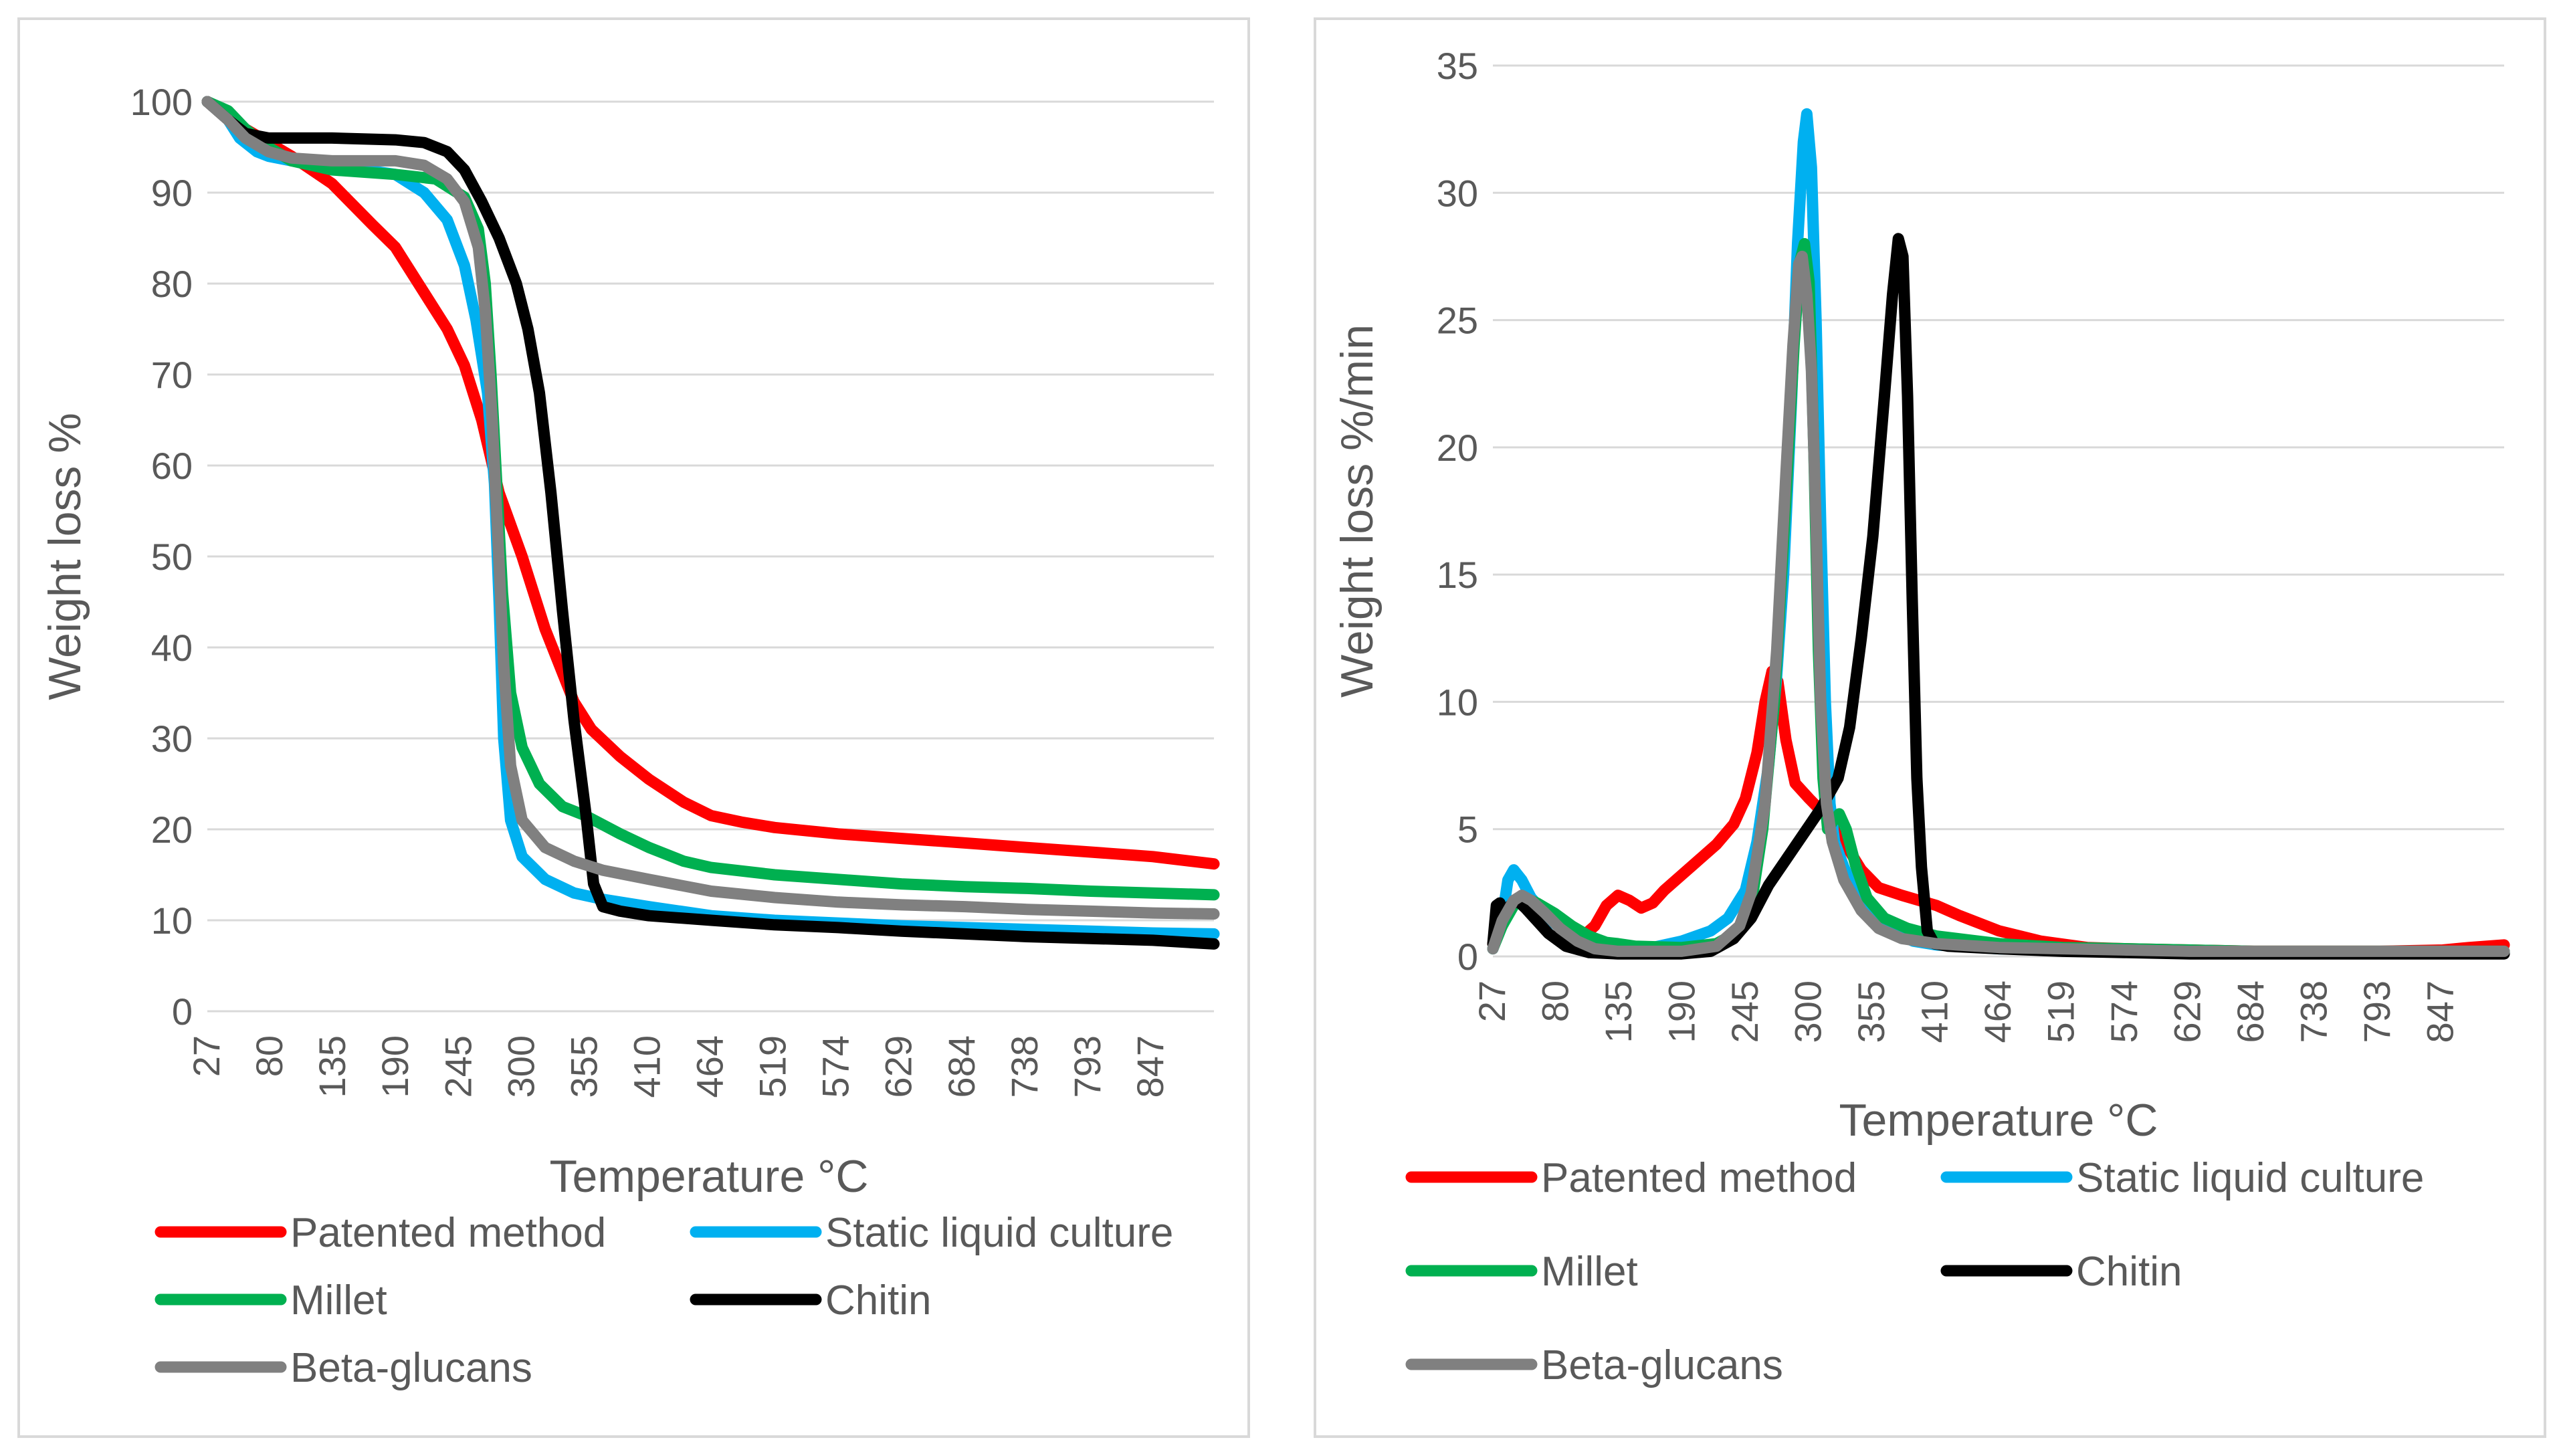  What do you see at coordinates (2061, 1011) in the screenshot?
I see `dtg-x-tick-label-519: 519` at bounding box center [2061, 1011].